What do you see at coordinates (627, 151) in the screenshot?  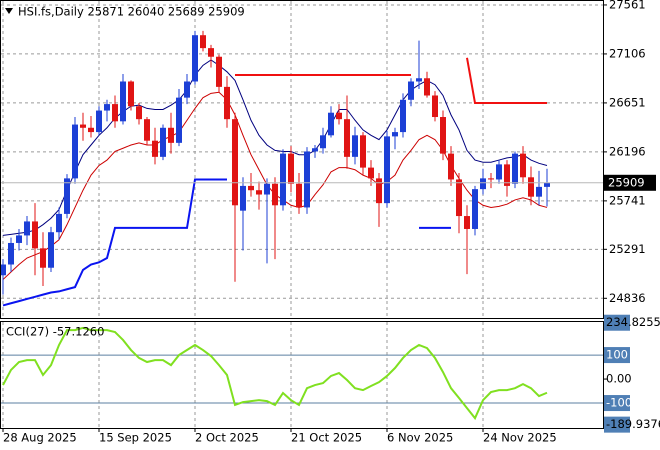 I see `y-tick-label: 26196` at bounding box center [627, 151].